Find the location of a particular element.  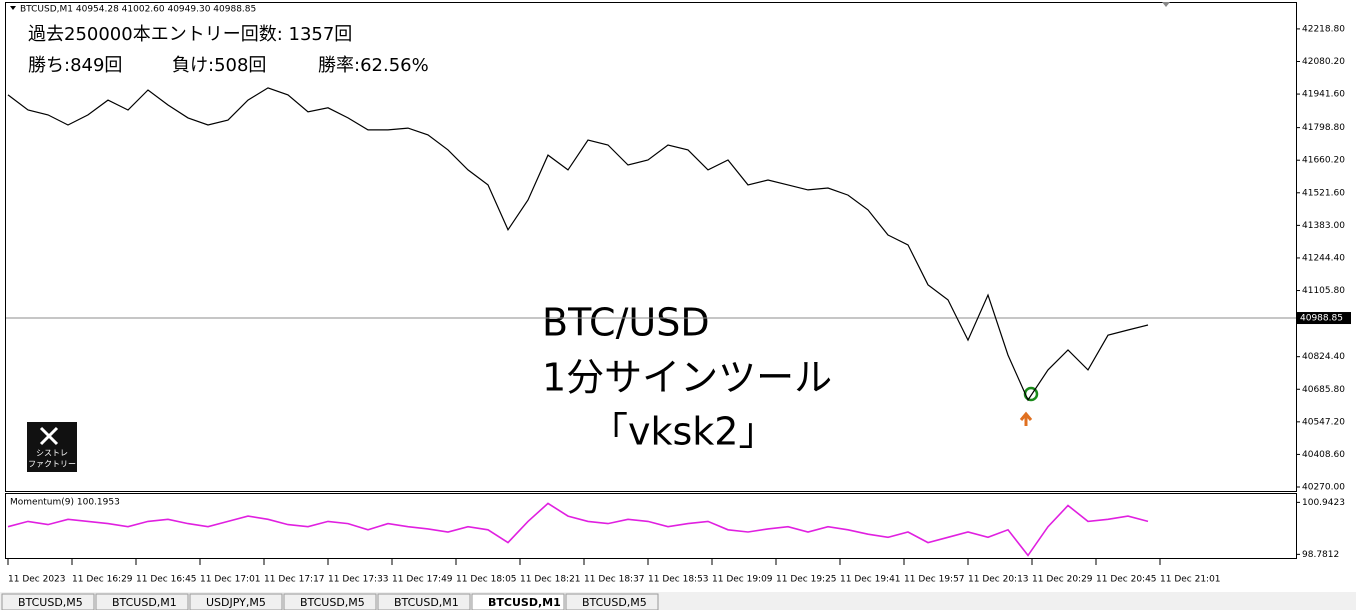

tab-label: USDJPY,M5 is located at coordinates (236, 602).